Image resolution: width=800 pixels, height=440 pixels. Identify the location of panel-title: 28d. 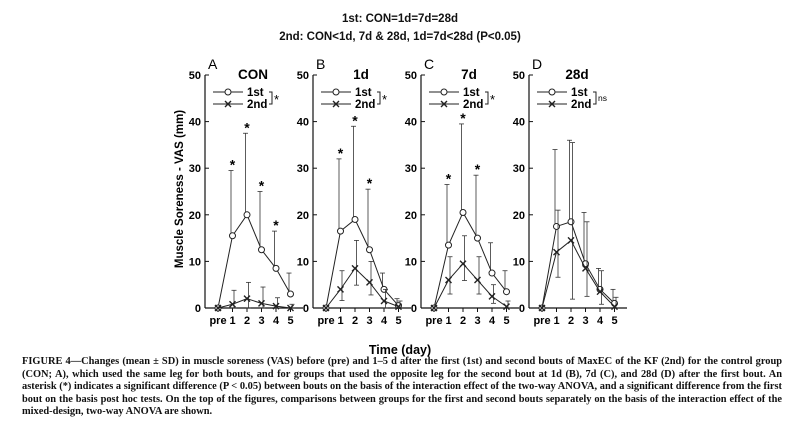
(576, 74).